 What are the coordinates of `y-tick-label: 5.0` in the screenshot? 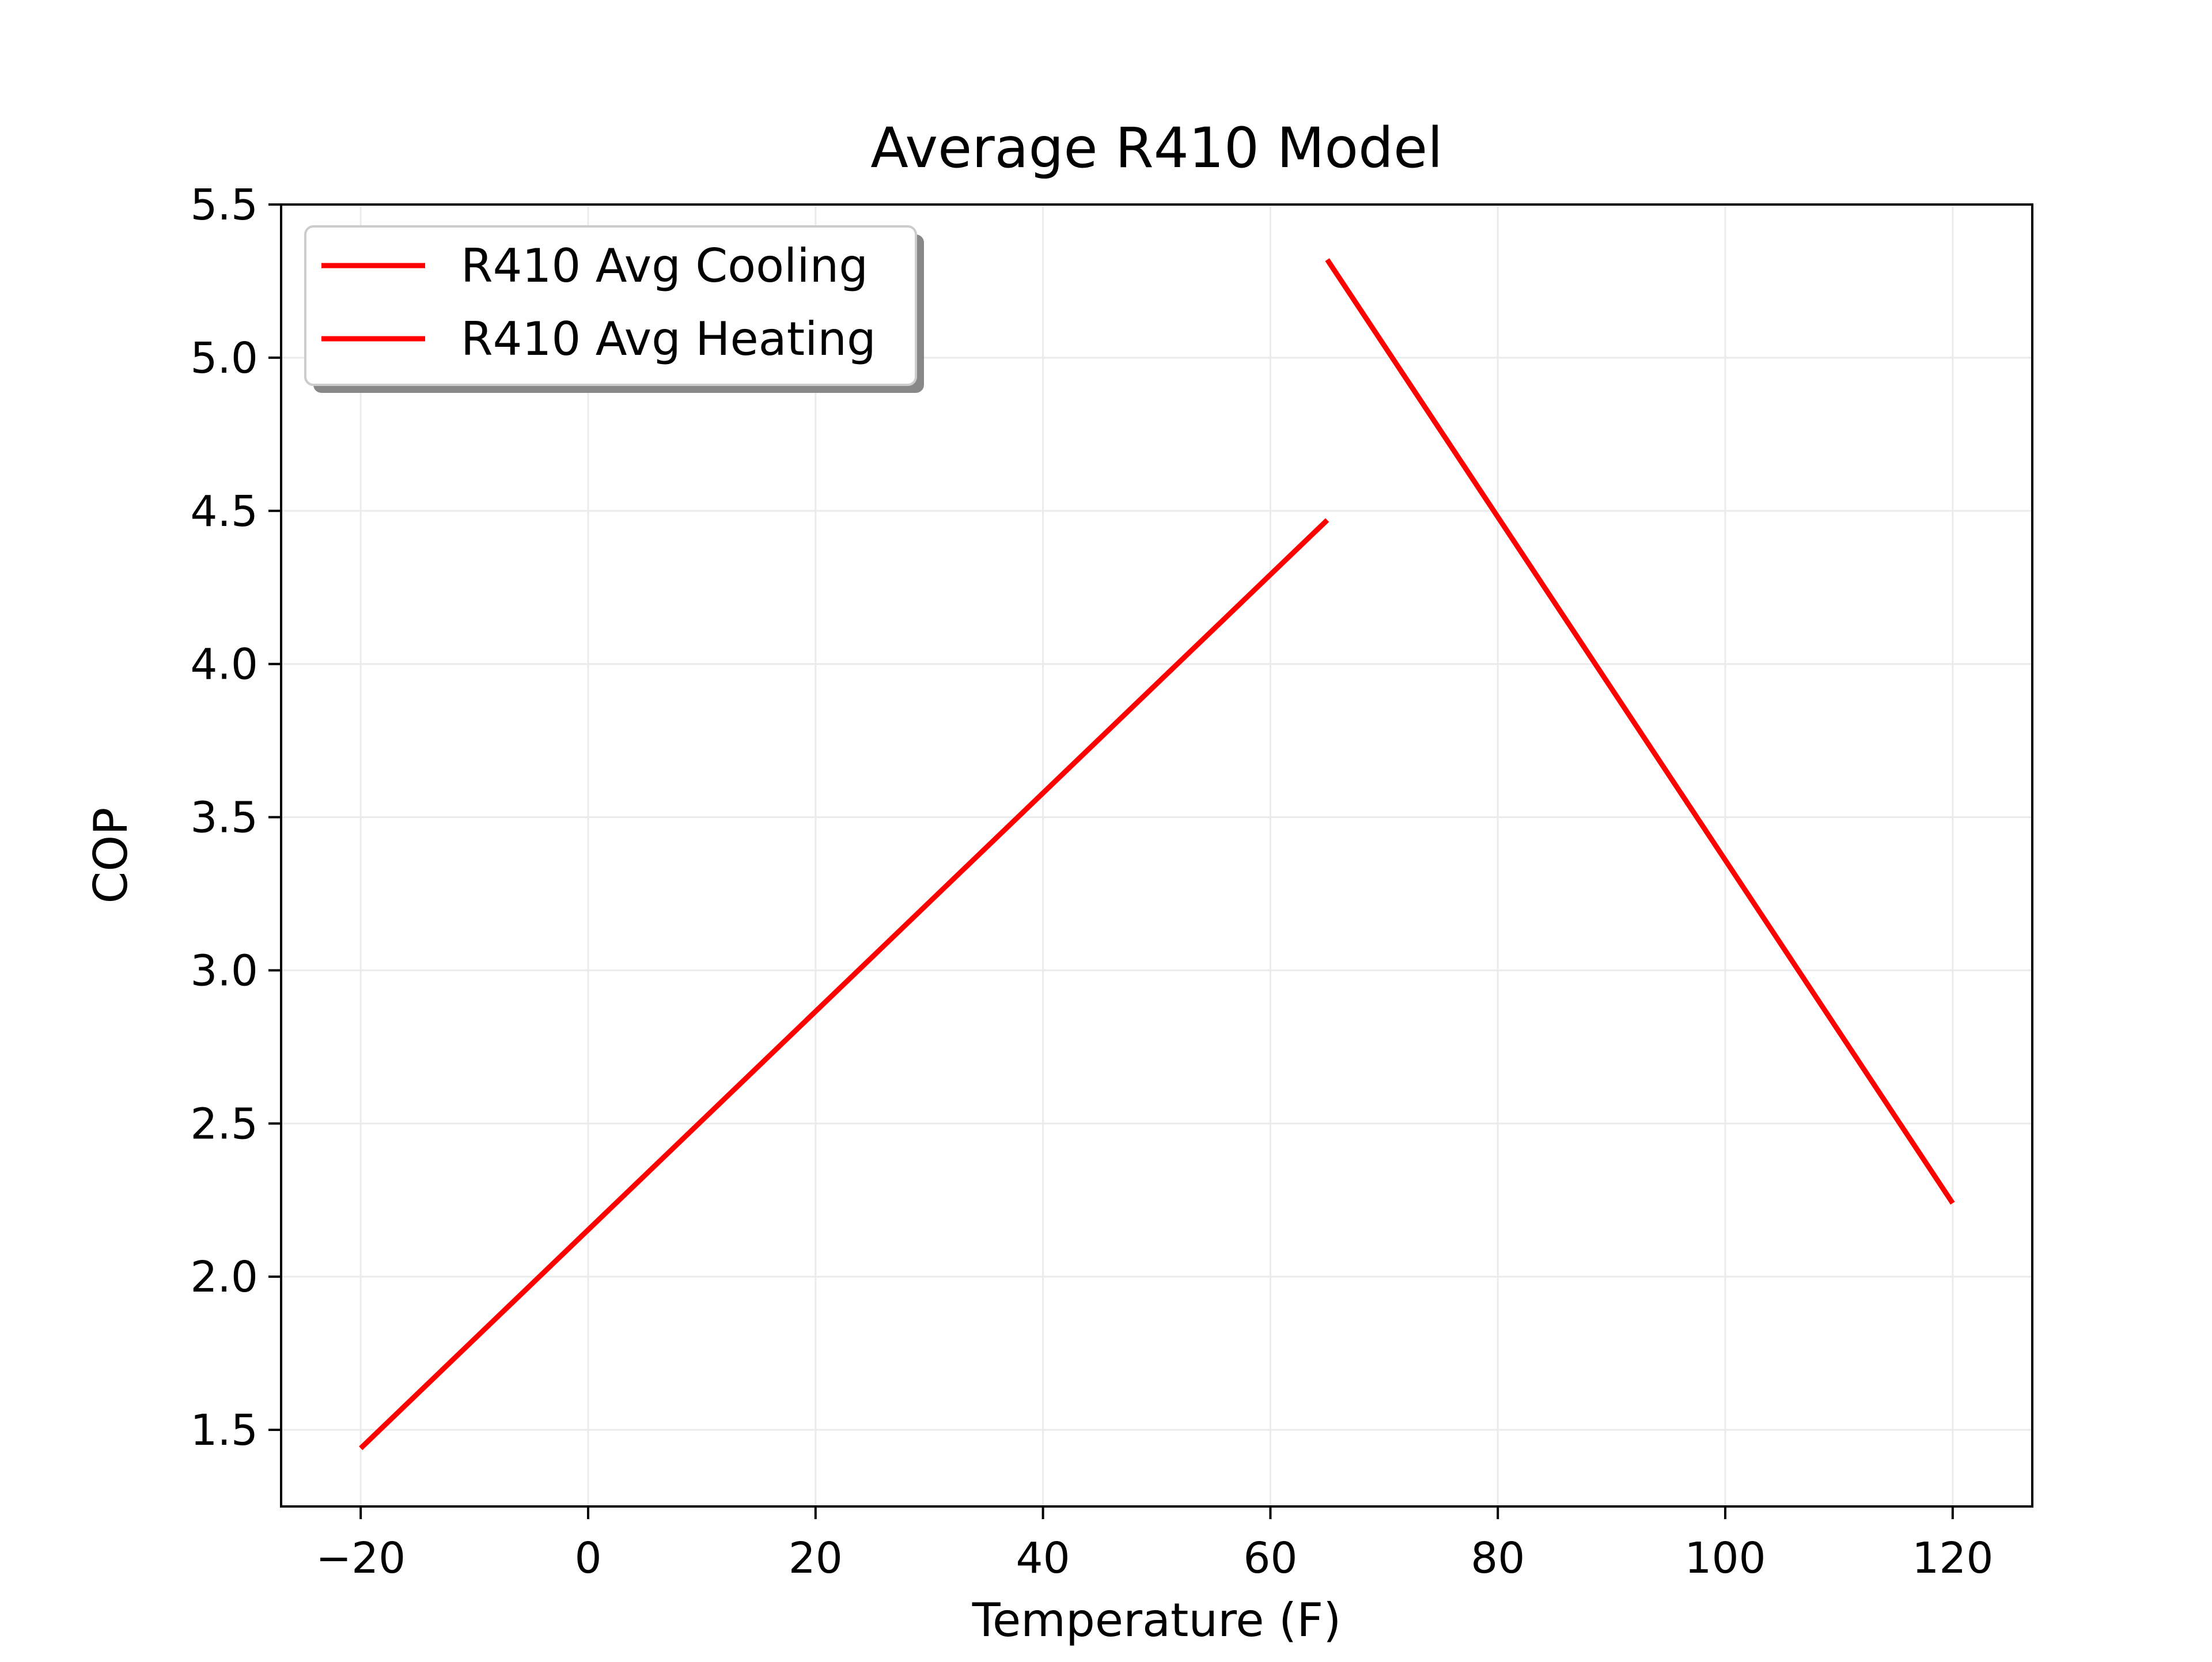 It's located at (224, 358).